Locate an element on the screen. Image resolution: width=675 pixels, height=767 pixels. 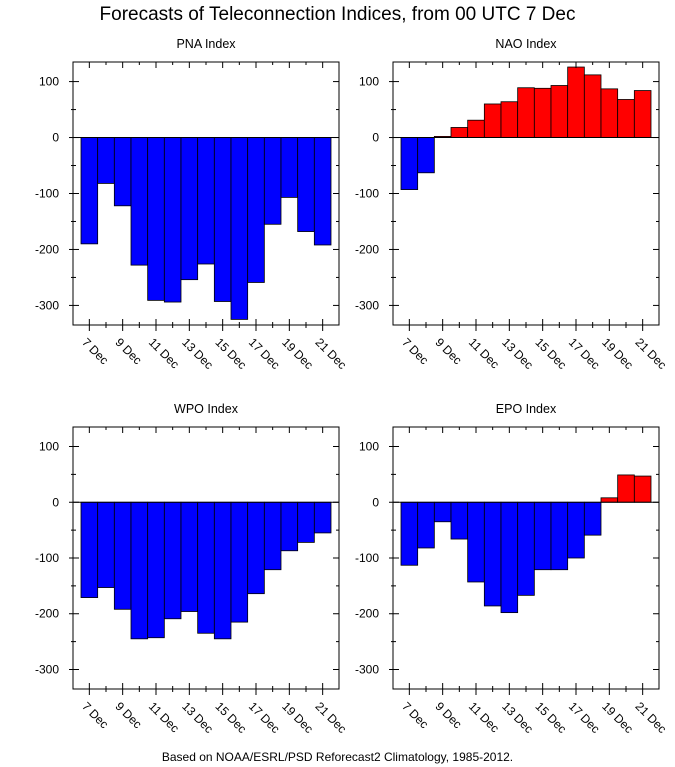
epo-xtick-label: 21 Dec is located at coordinates (651, 717).